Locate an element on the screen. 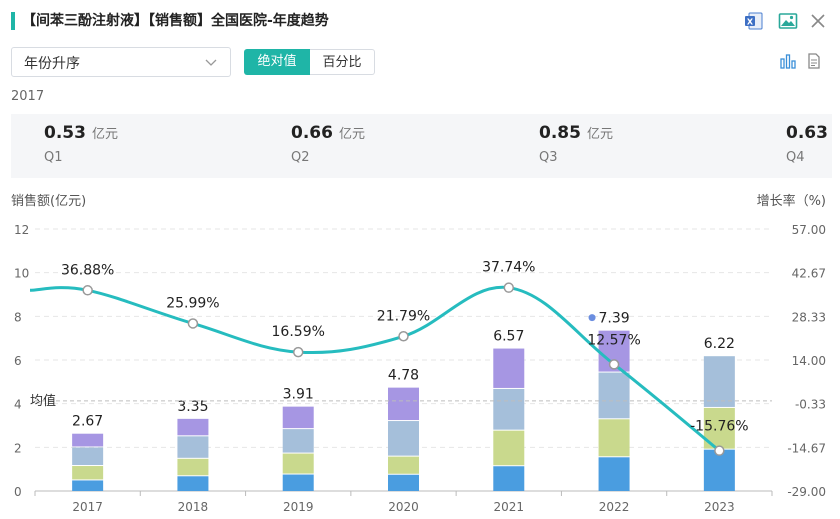 Image resolution: width=840 pixels, height=519 pixels. close-icon is located at coordinates (818, 21).